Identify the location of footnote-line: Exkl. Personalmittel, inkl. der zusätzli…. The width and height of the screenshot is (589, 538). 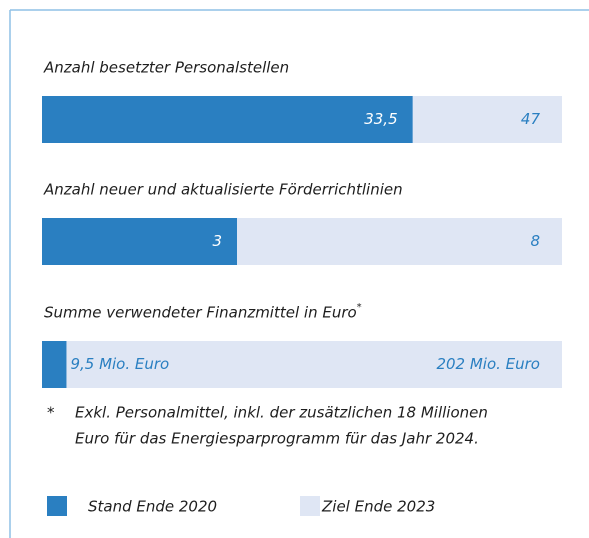
(281, 413).